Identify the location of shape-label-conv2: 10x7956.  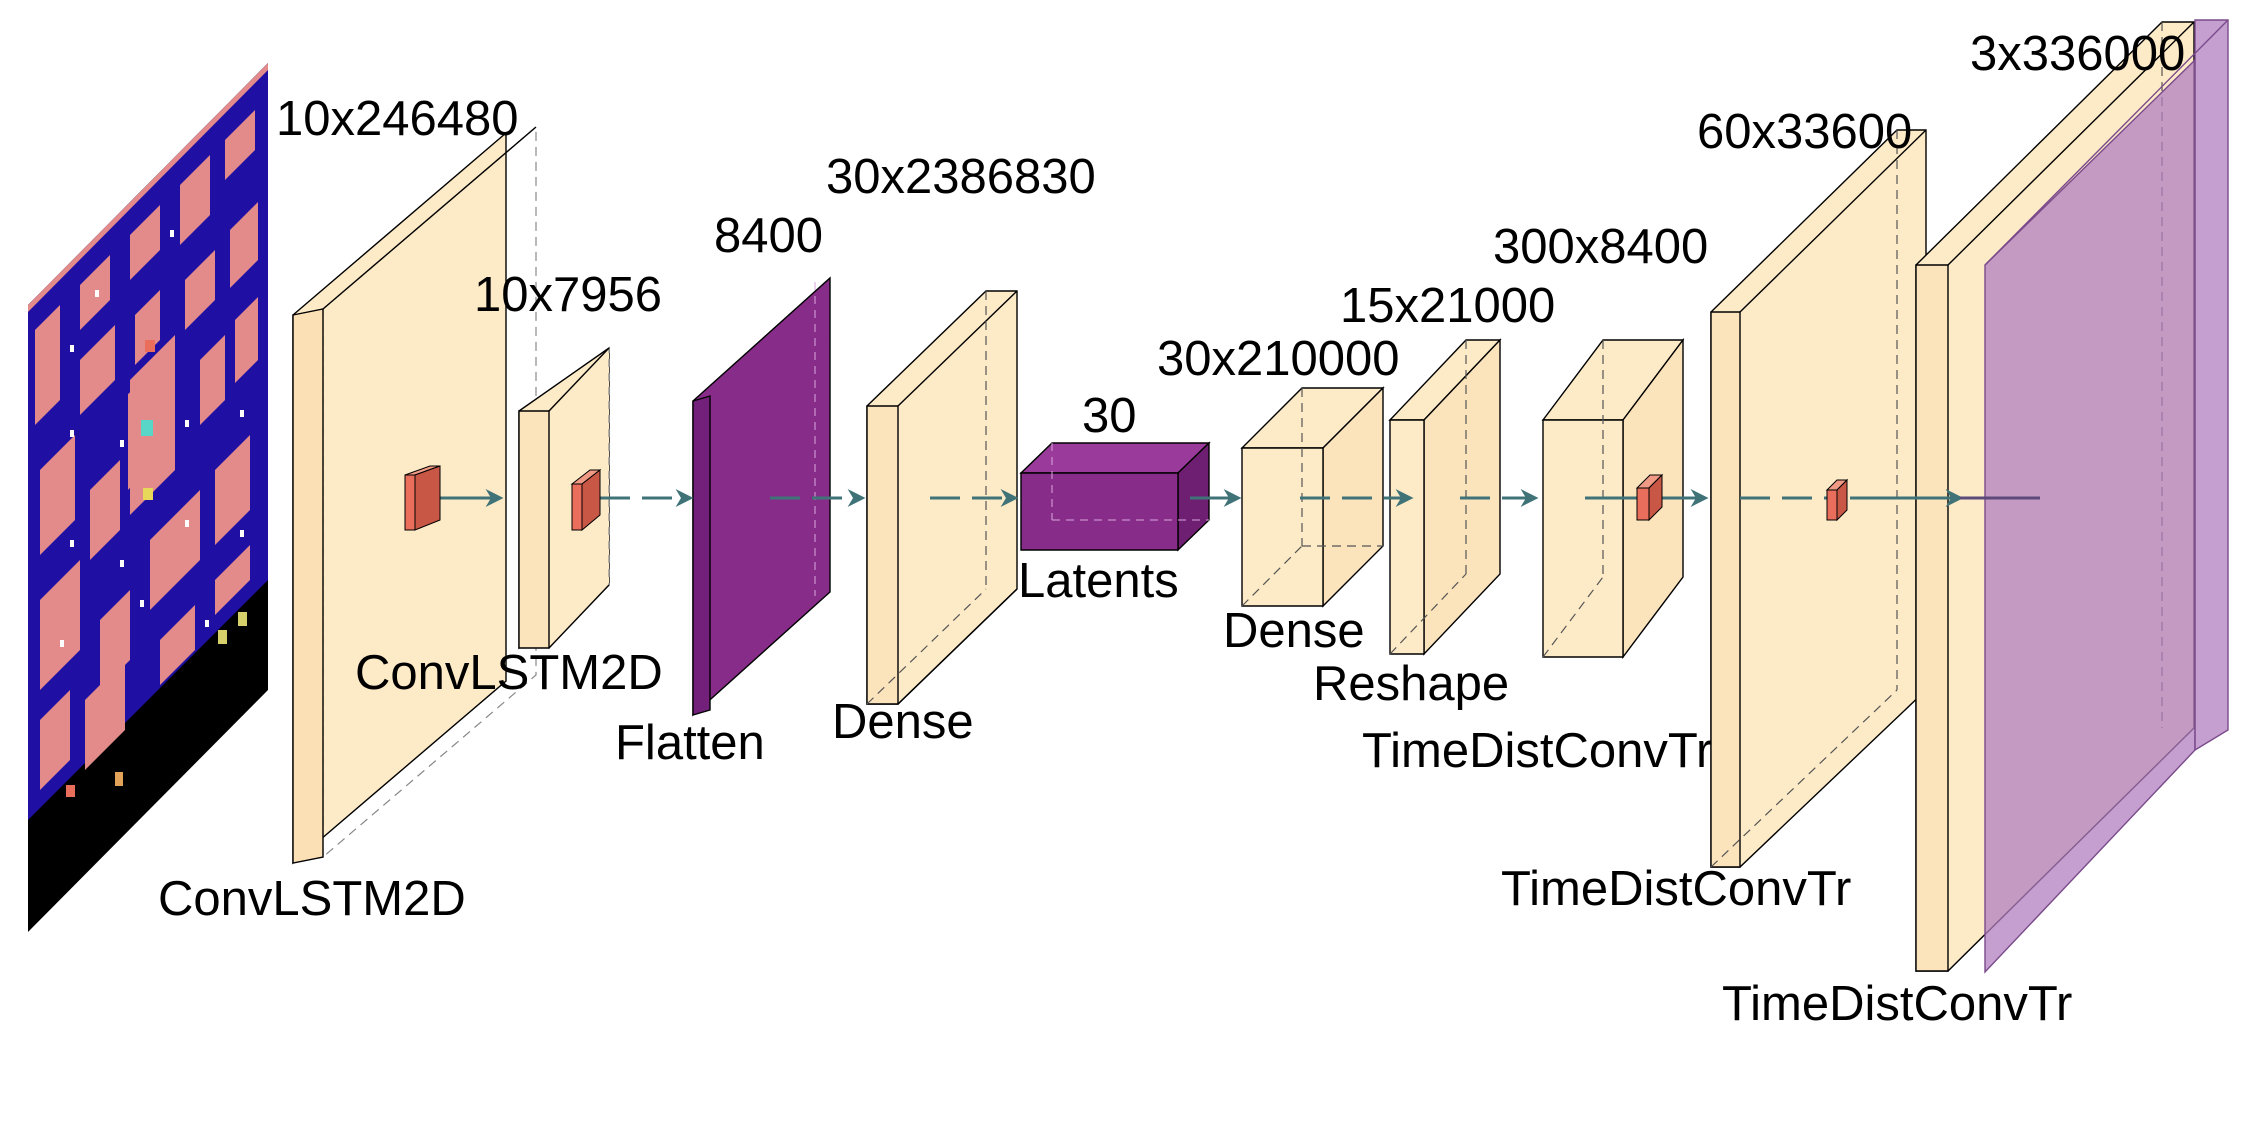
(568, 295).